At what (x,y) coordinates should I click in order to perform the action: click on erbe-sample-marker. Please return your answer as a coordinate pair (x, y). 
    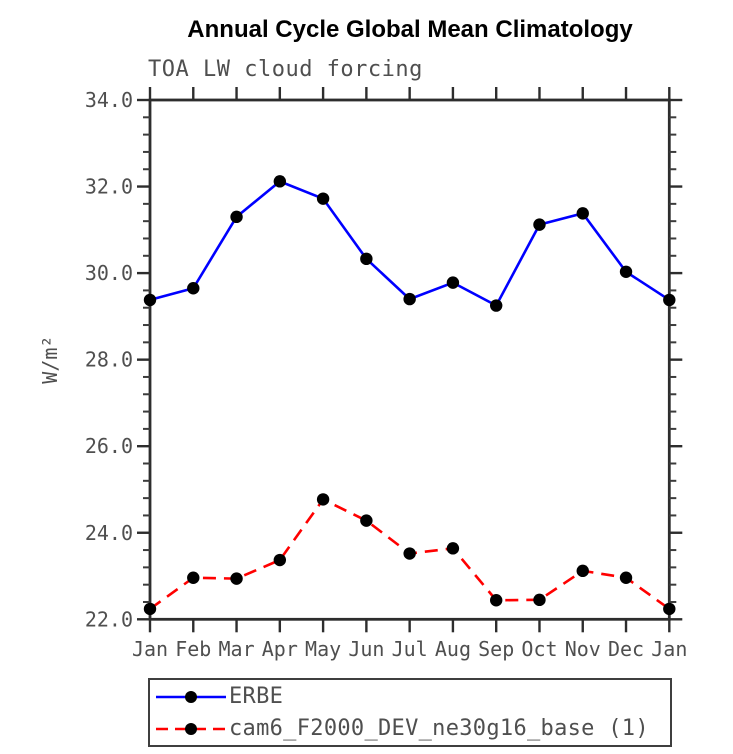
    Looking at the image, I should click on (191, 696).